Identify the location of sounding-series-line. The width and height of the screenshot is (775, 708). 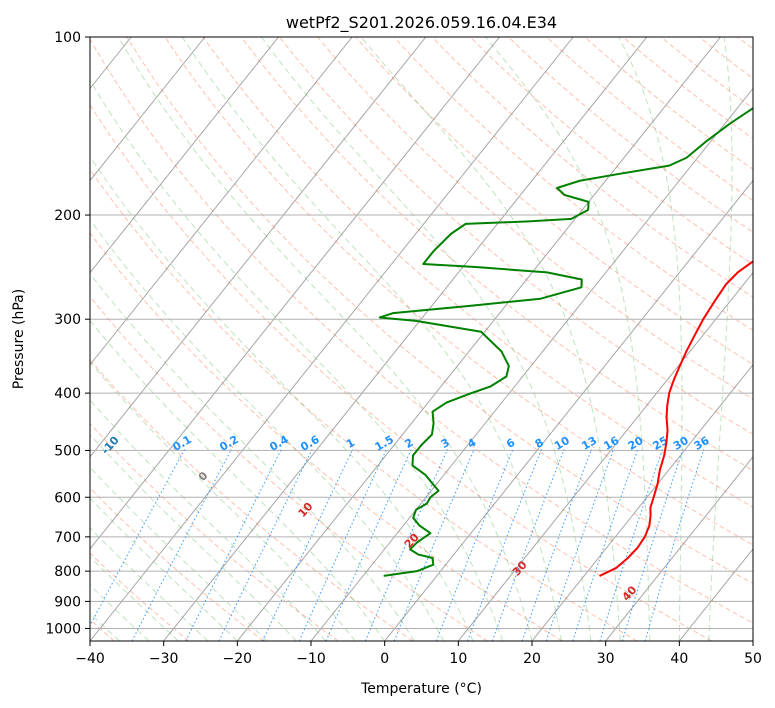
(676, 418).